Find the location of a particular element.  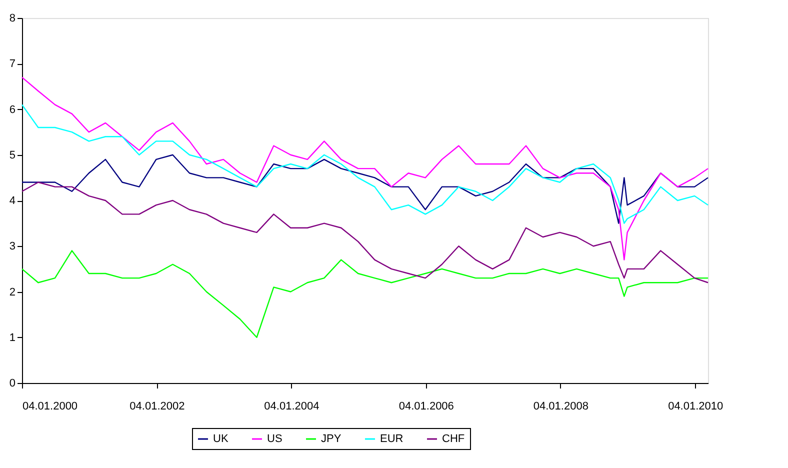

x-tick-label: 04.01.2004 is located at coordinates (292, 406).